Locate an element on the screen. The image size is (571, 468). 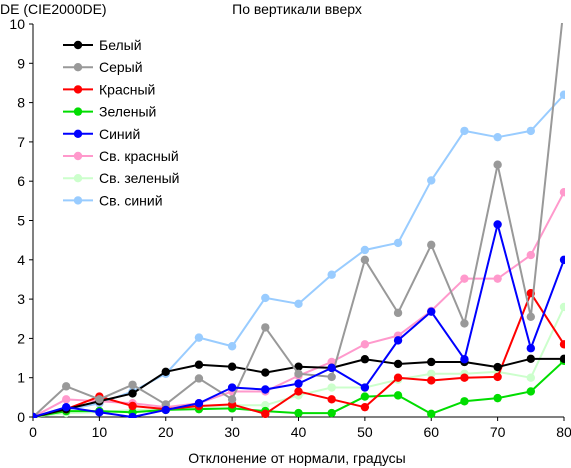
legend-entry: Синий is located at coordinates (101, 134).